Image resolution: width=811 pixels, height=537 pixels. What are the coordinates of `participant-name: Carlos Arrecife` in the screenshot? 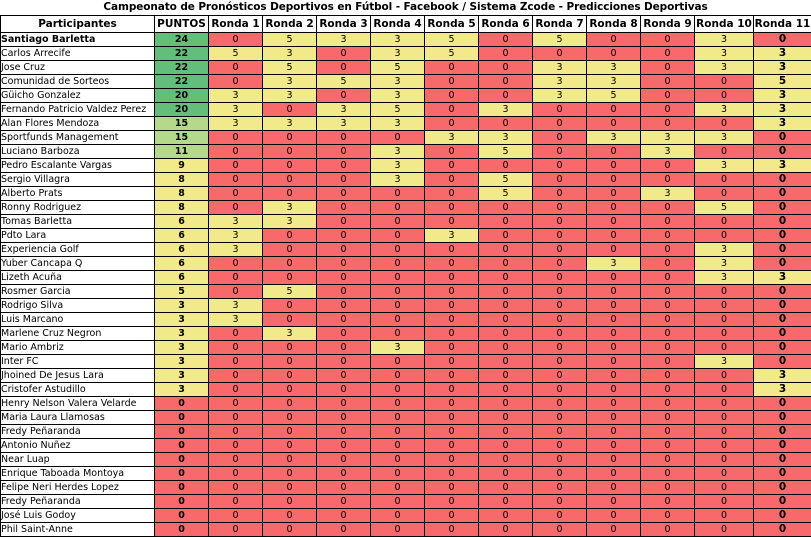 It's located at (78, 54).